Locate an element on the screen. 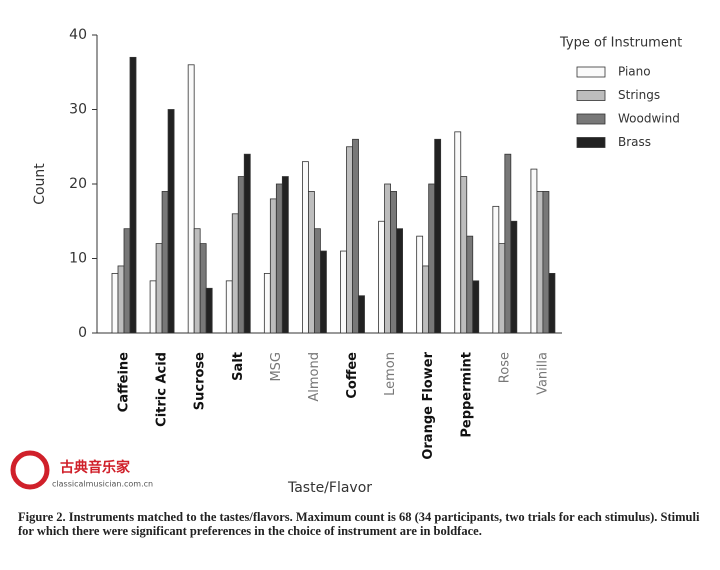 The height and width of the screenshot is (570, 720). x-tick-label: MSG is located at coordinates (276, 367).